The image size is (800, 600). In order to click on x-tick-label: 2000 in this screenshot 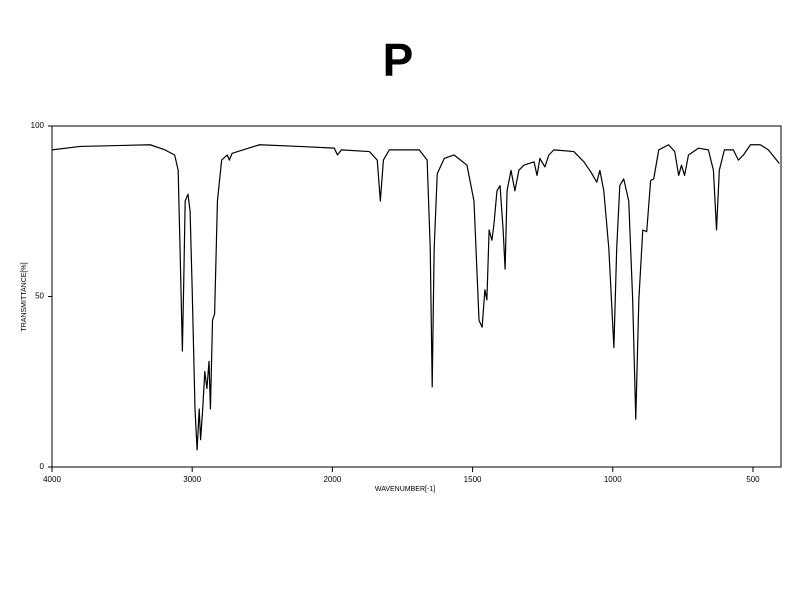, I will do `click(332, 479)`.